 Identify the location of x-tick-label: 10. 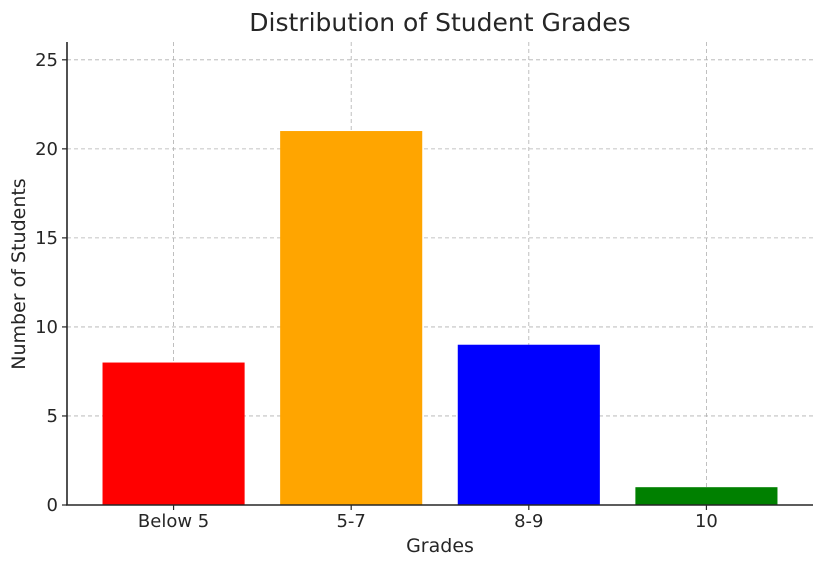
(706, 521).